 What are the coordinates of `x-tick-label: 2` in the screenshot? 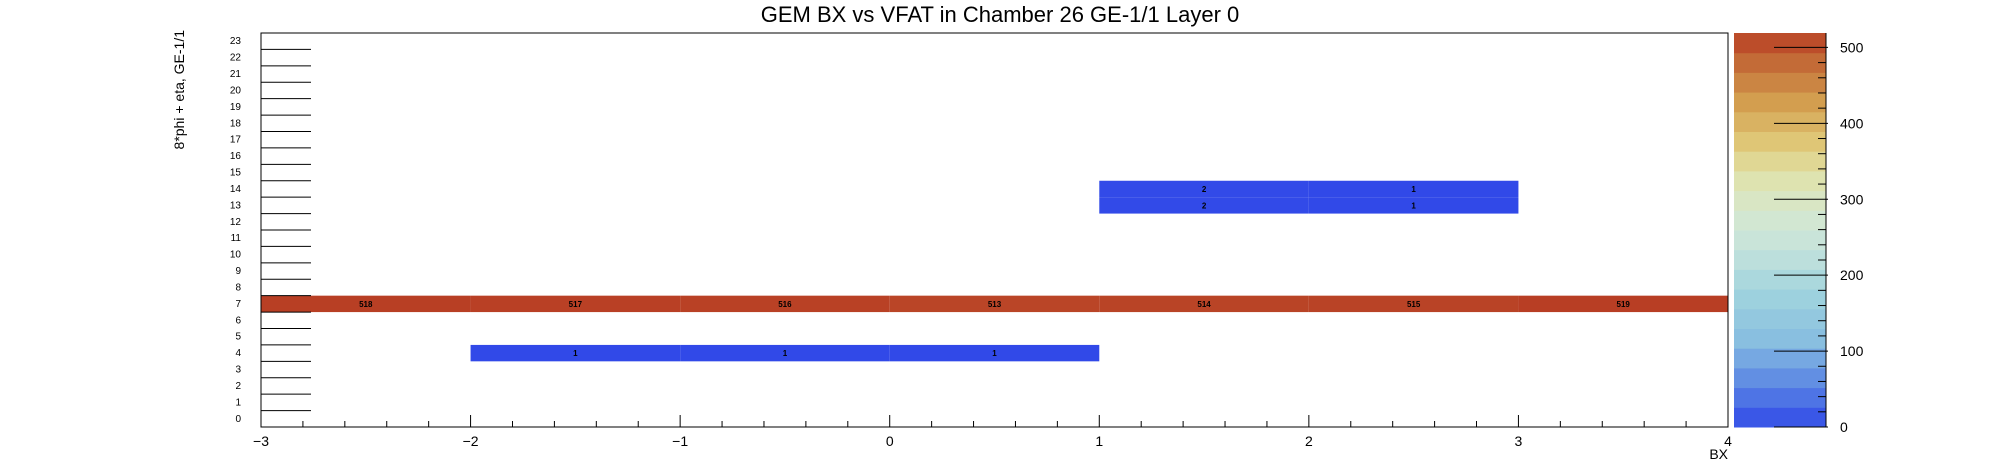 It's located at (1309, 441).